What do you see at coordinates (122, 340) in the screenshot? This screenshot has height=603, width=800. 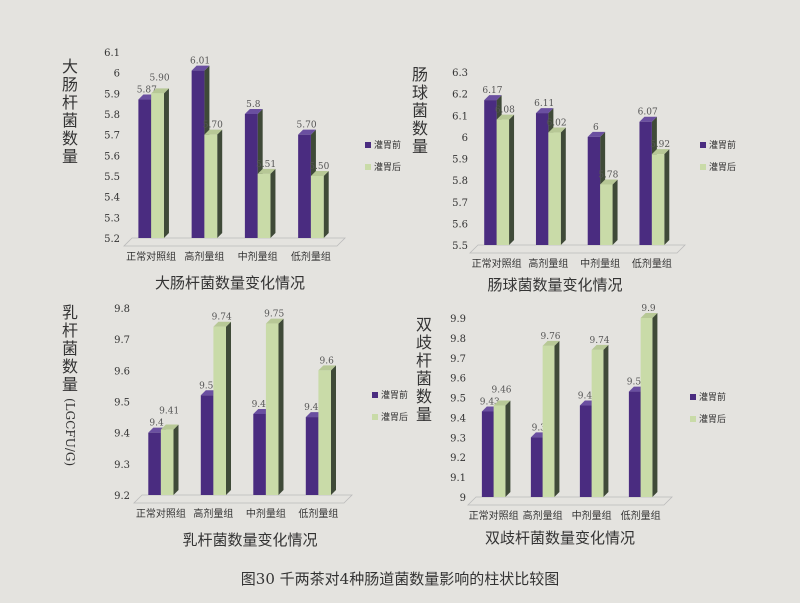 I see `y-tick-label: 9.7` at bounding box center [122, 340].